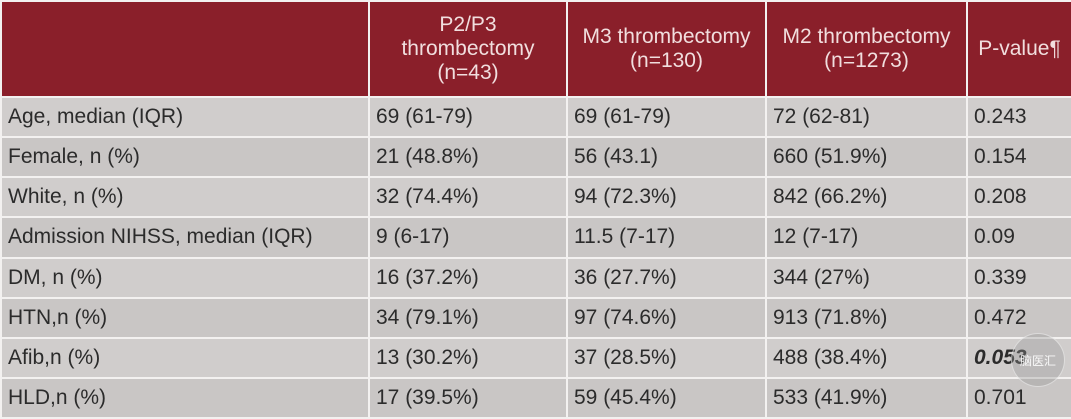 The image size is (1071, 419). What do you see at coordinates (1018, 157) in the screenshot?
I see `cell-p-value: 0.154` at bounding box center [1018, 157].